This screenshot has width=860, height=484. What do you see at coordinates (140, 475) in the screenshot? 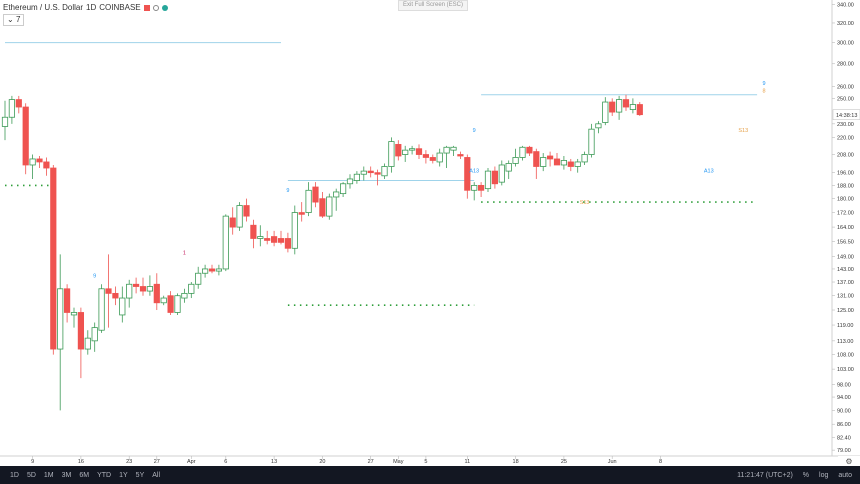
I see `range-button: 5Y` at bounding box center [140, 475].